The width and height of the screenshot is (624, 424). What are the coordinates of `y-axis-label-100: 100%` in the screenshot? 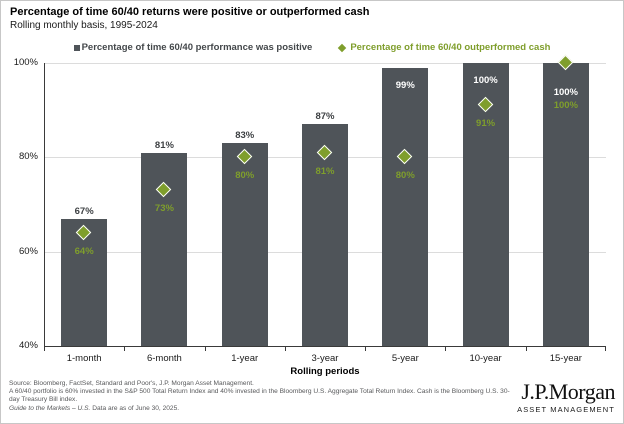 It's located at (25, 62).